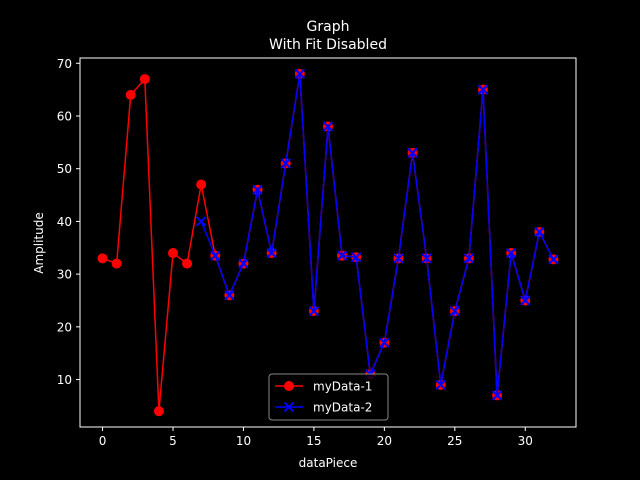 The image size is (640, 480). What do you see at coordinates (64, 116) in the screenshot?
I see `y-tick-label: 60` at bounding box center [64, 116].